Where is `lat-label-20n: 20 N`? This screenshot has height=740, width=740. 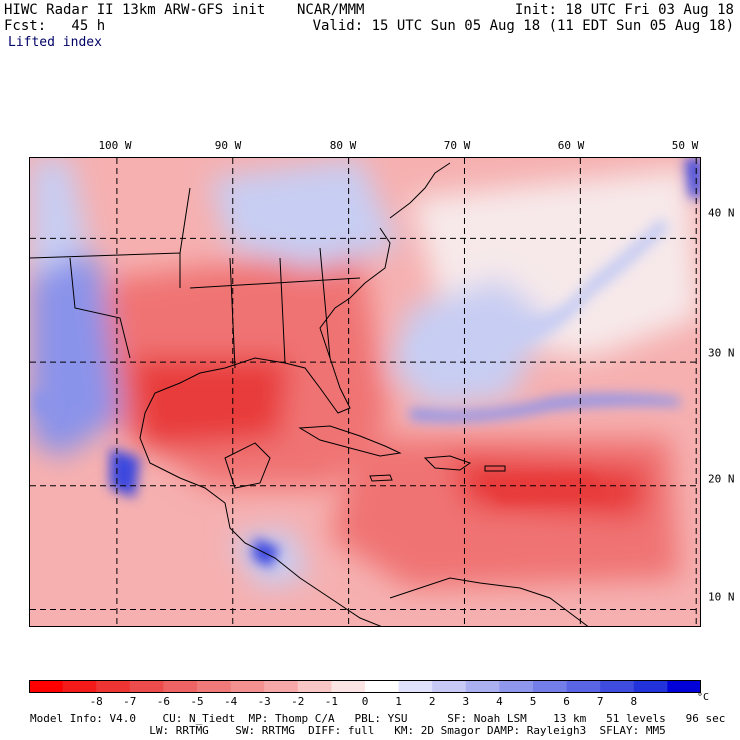 lat-label-20n: 20 N is located at coordinates (721, 479).